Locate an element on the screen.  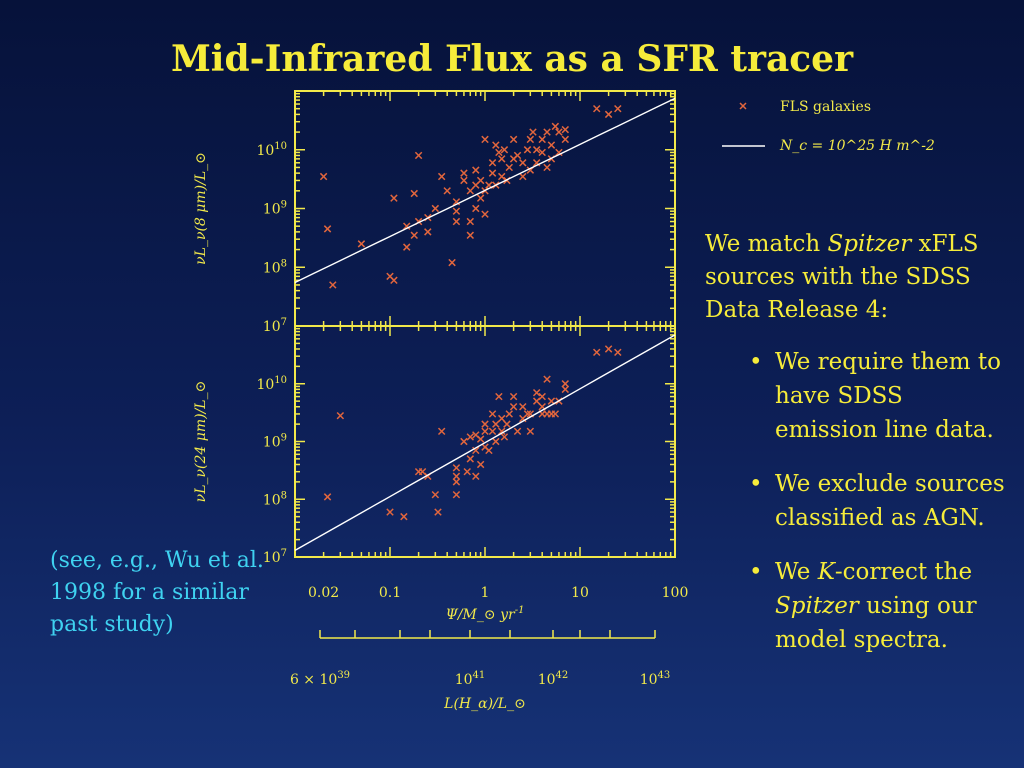
secondary-x-tick-label: 1043 is located at coordinates (655, 679).